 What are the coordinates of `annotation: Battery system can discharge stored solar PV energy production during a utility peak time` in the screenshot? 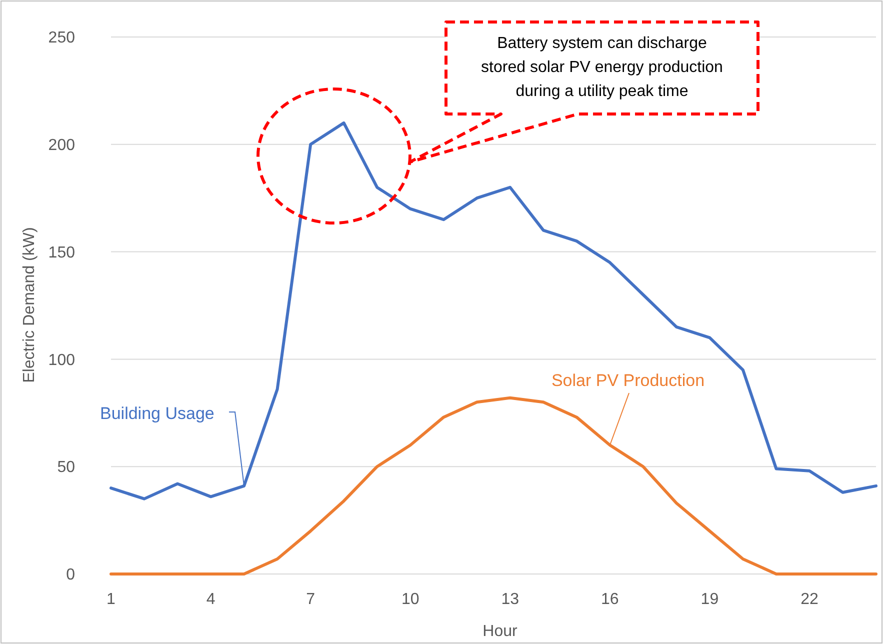 It's located at (602, 67).